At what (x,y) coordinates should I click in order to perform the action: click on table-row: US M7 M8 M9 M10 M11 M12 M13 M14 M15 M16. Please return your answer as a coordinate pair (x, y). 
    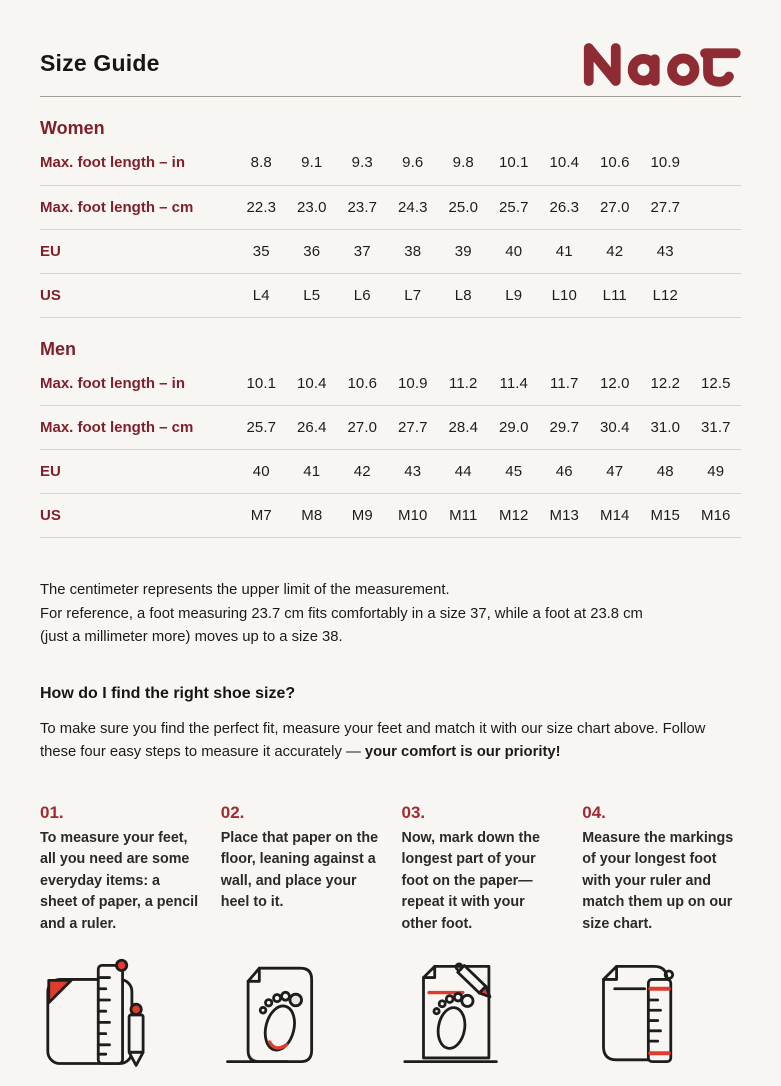
    Looking at the image, I should click on (390, 515).